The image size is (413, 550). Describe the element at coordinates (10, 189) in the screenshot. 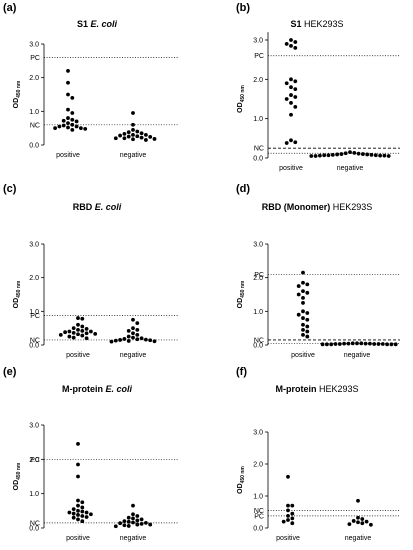

I see `panel-label: (c)` at that location.